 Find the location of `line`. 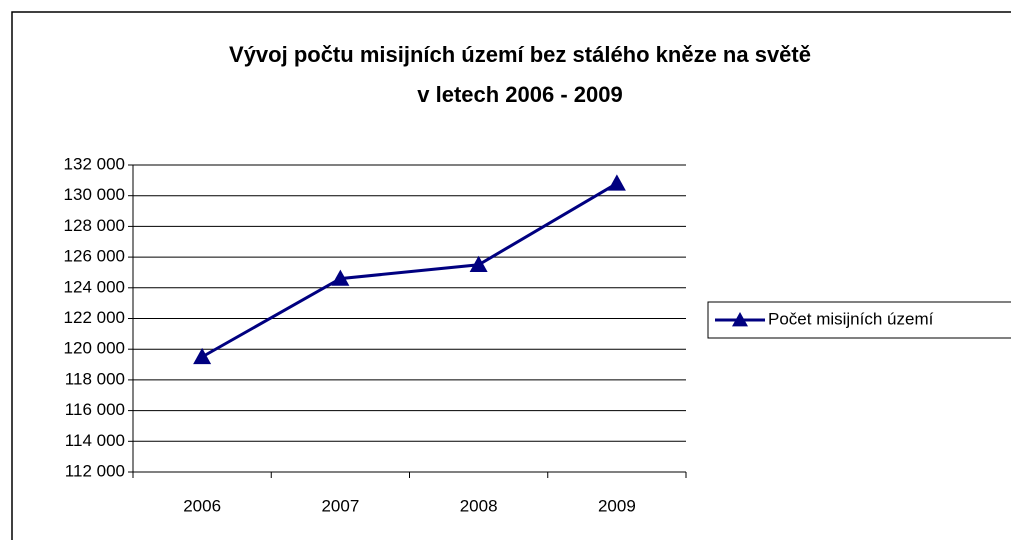

line is located at coordinates (409, 270).